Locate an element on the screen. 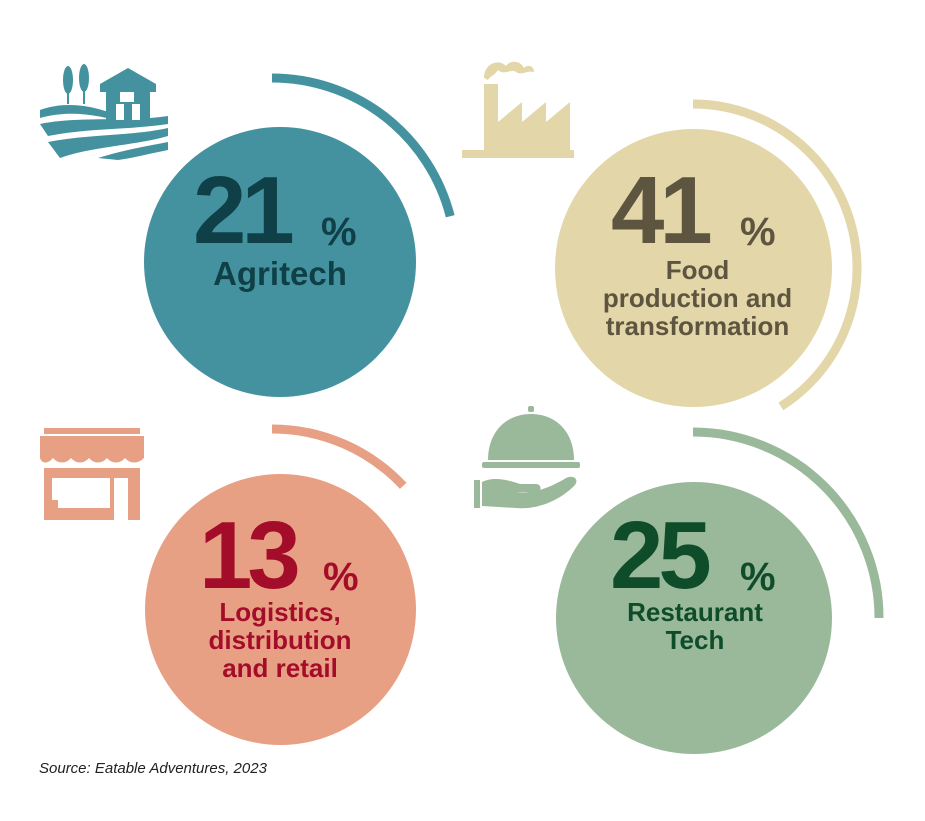 This screenshot has width=925, height=821. label-line: distribution is located at coordinates (280, 640).